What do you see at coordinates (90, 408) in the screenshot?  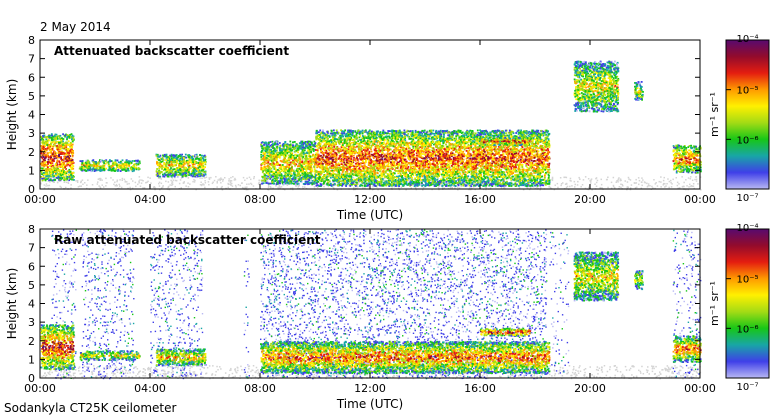 I see `instrument-label: Sodankyla CT25K ceilometer` at bounding box center [90, 408].